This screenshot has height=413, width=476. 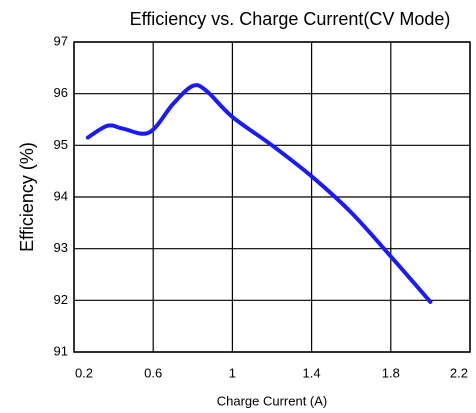 What do you see at coordinates (61, 247) in the screenshot?
I see `y-tick-label: 93` at bounding box center [61, 247].